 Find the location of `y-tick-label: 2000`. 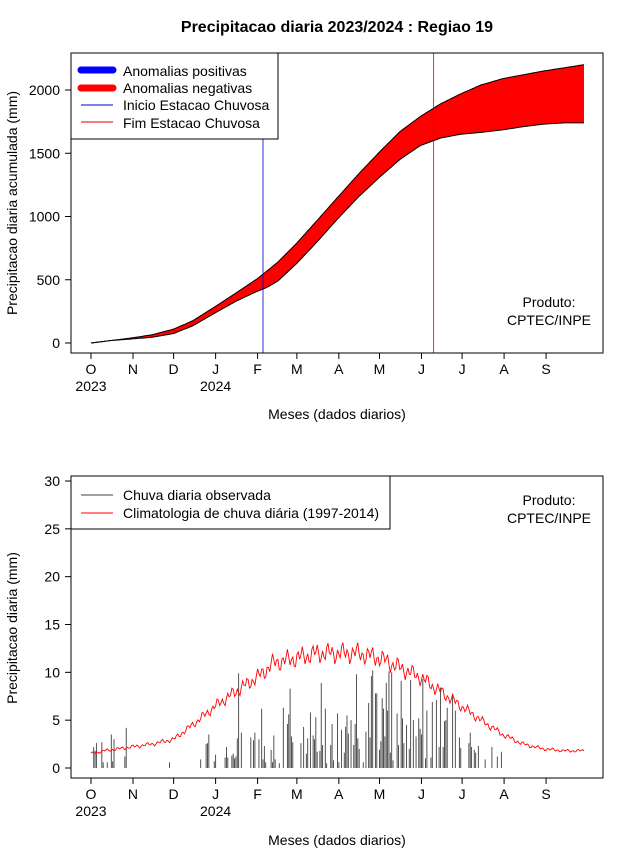

y-tick-label: 2000 is located at coordinates (44, 90).